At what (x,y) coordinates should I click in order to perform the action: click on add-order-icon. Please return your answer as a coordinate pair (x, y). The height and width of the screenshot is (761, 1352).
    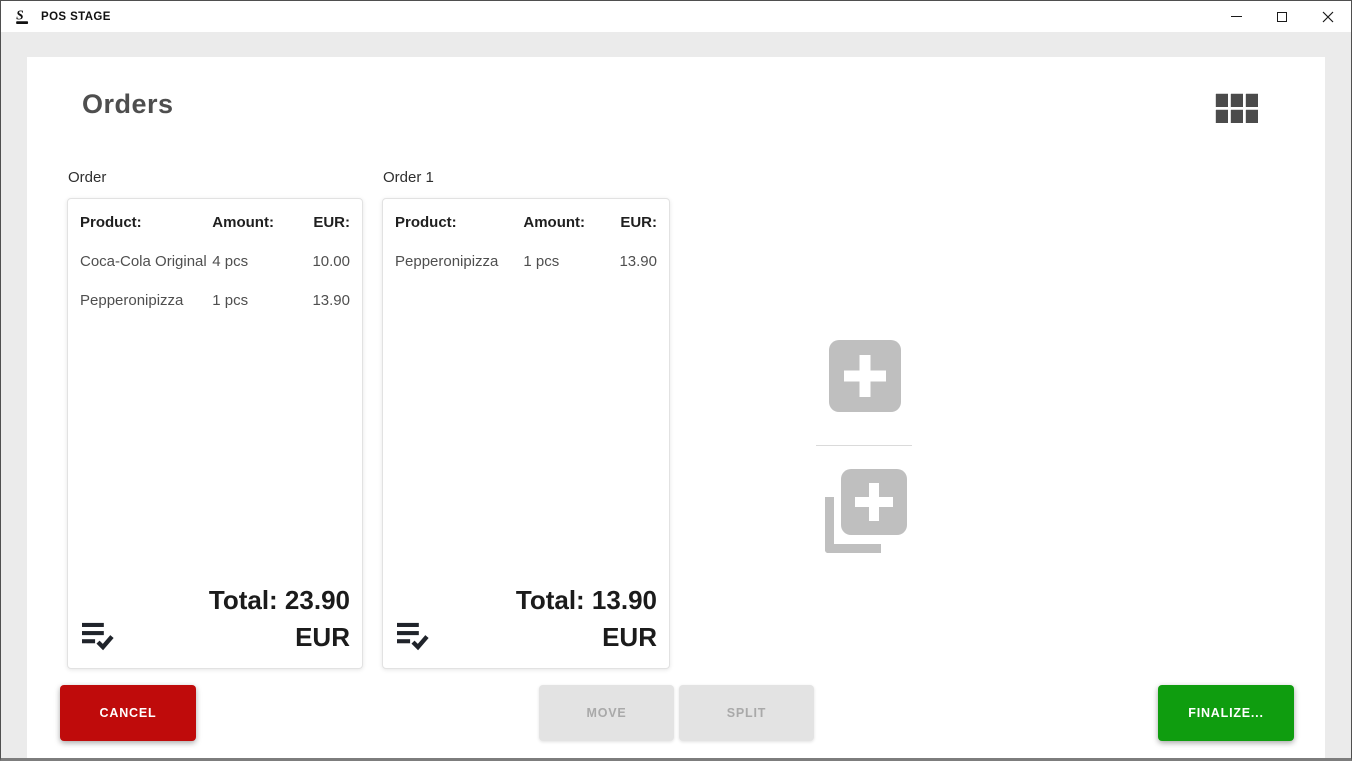
    Looking at the image, I should click on (865, 376).